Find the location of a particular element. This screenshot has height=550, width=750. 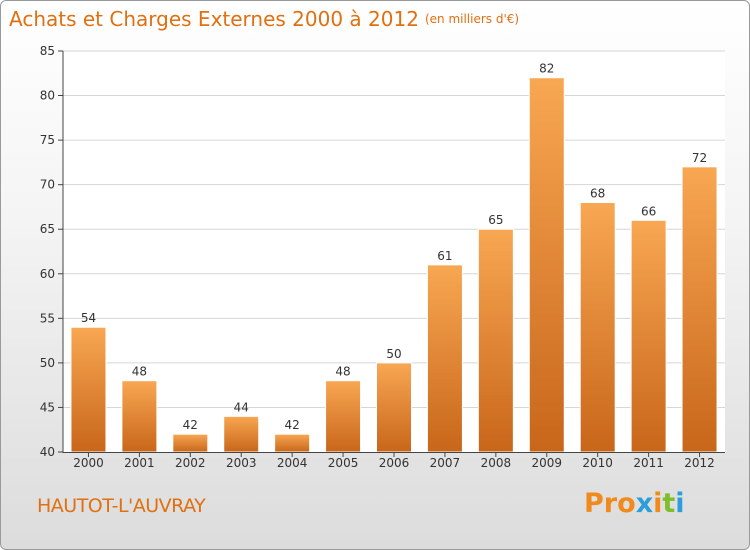

data-label-2009: 82 is located at coordinates (546, 69).